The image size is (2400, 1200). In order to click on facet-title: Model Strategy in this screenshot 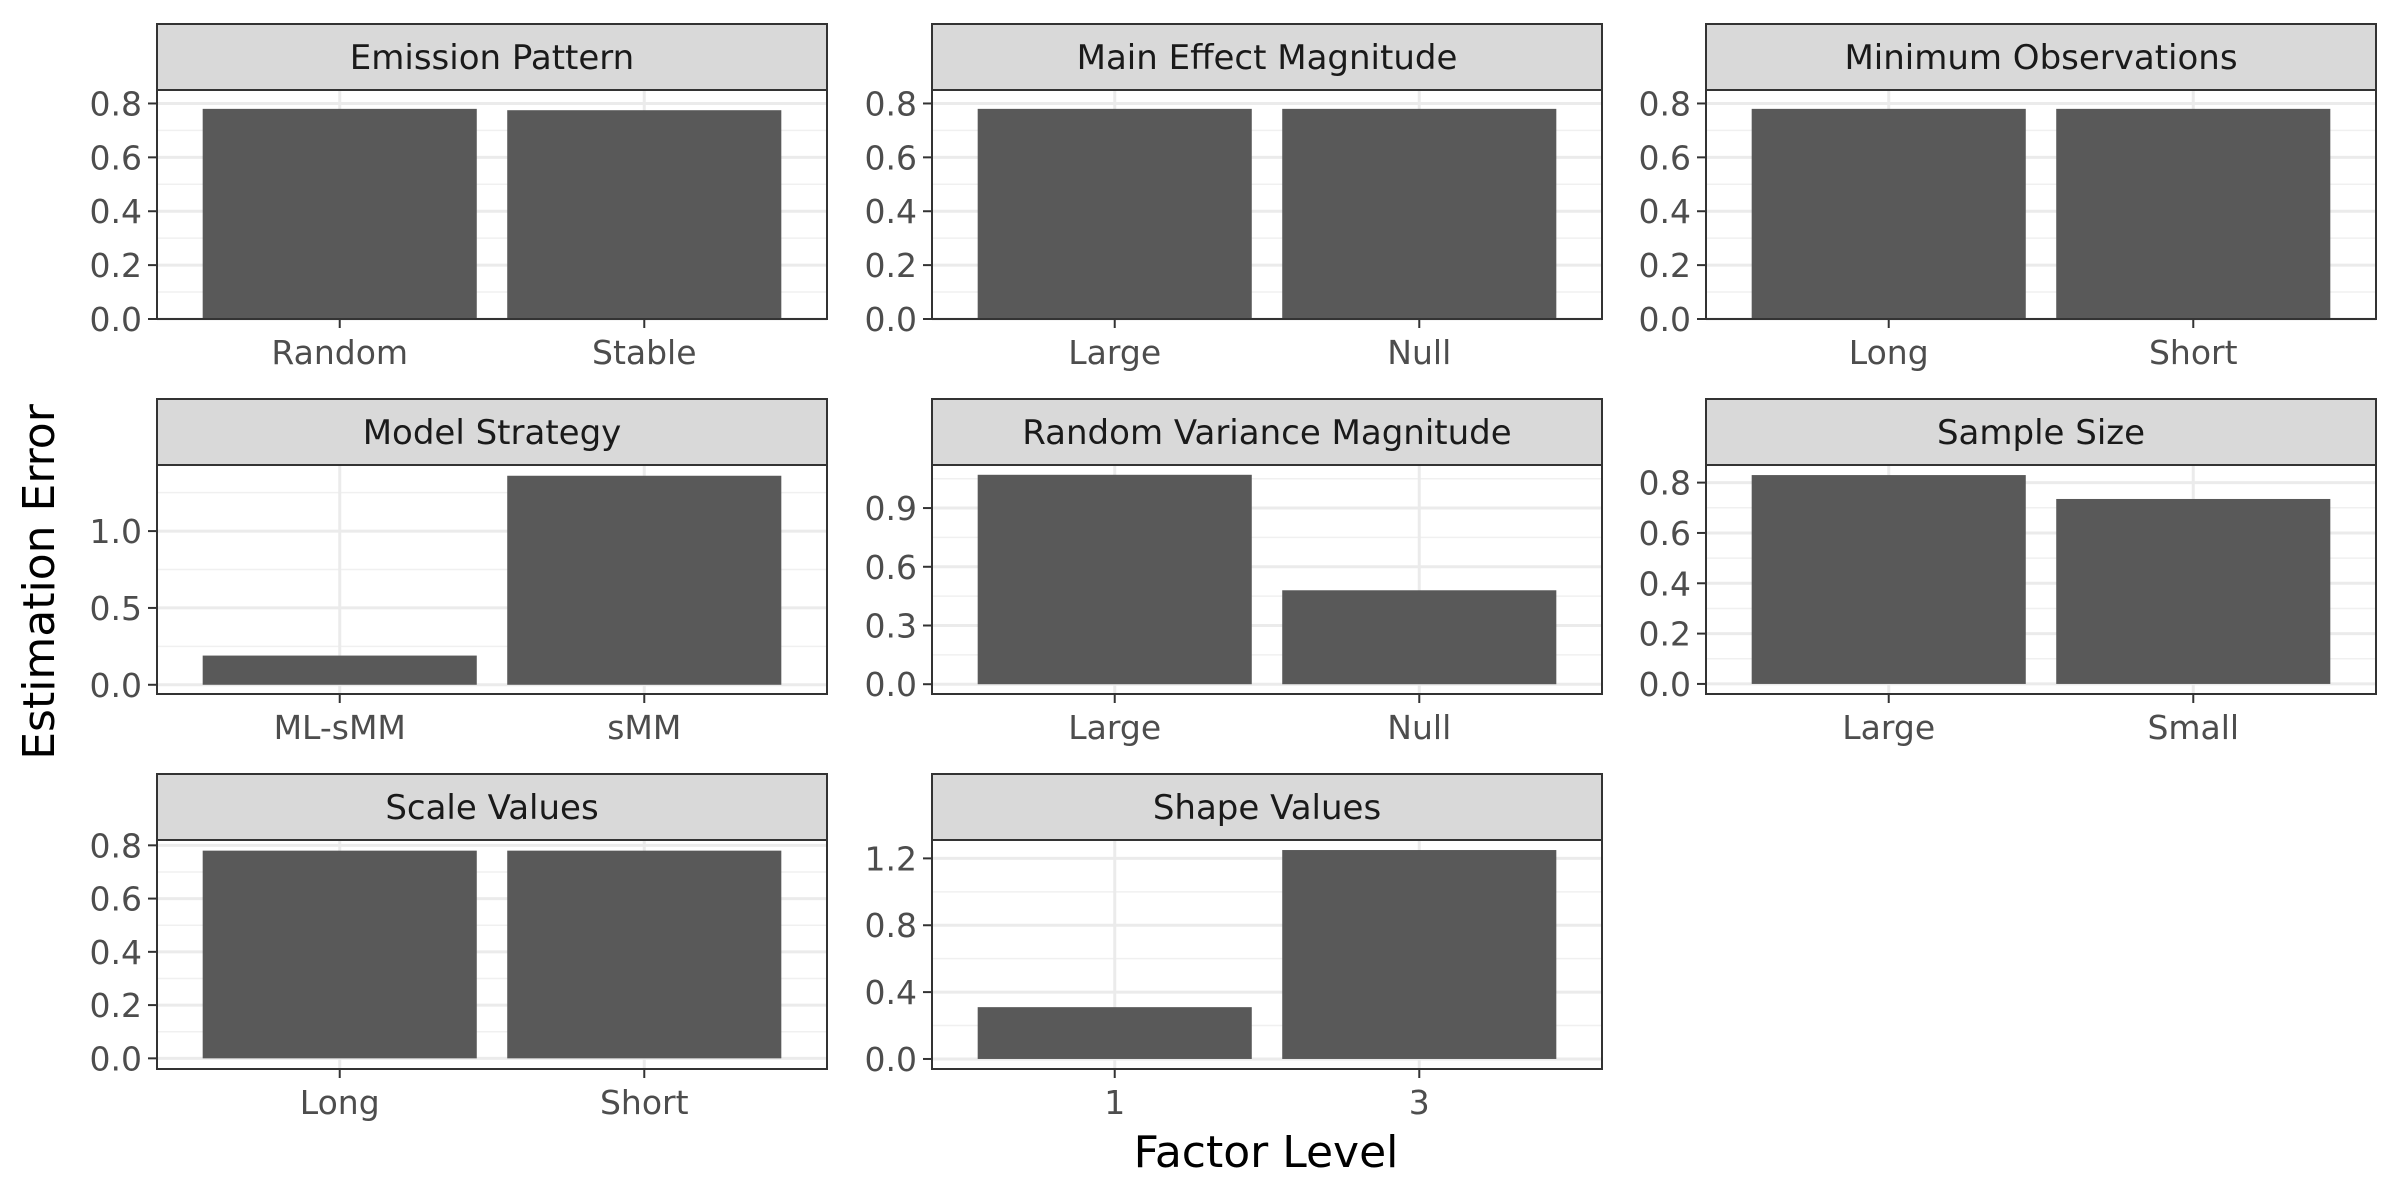, I will do `click(492, 433)`.